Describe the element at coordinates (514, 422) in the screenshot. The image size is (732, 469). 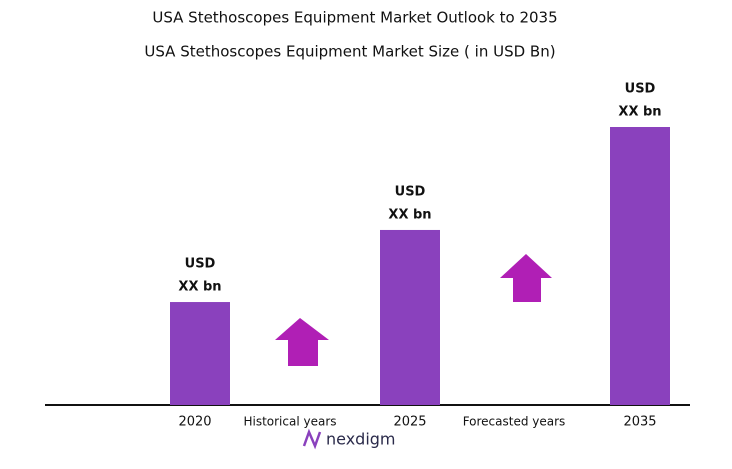
I see `annotation: Forecasted years` at that location.